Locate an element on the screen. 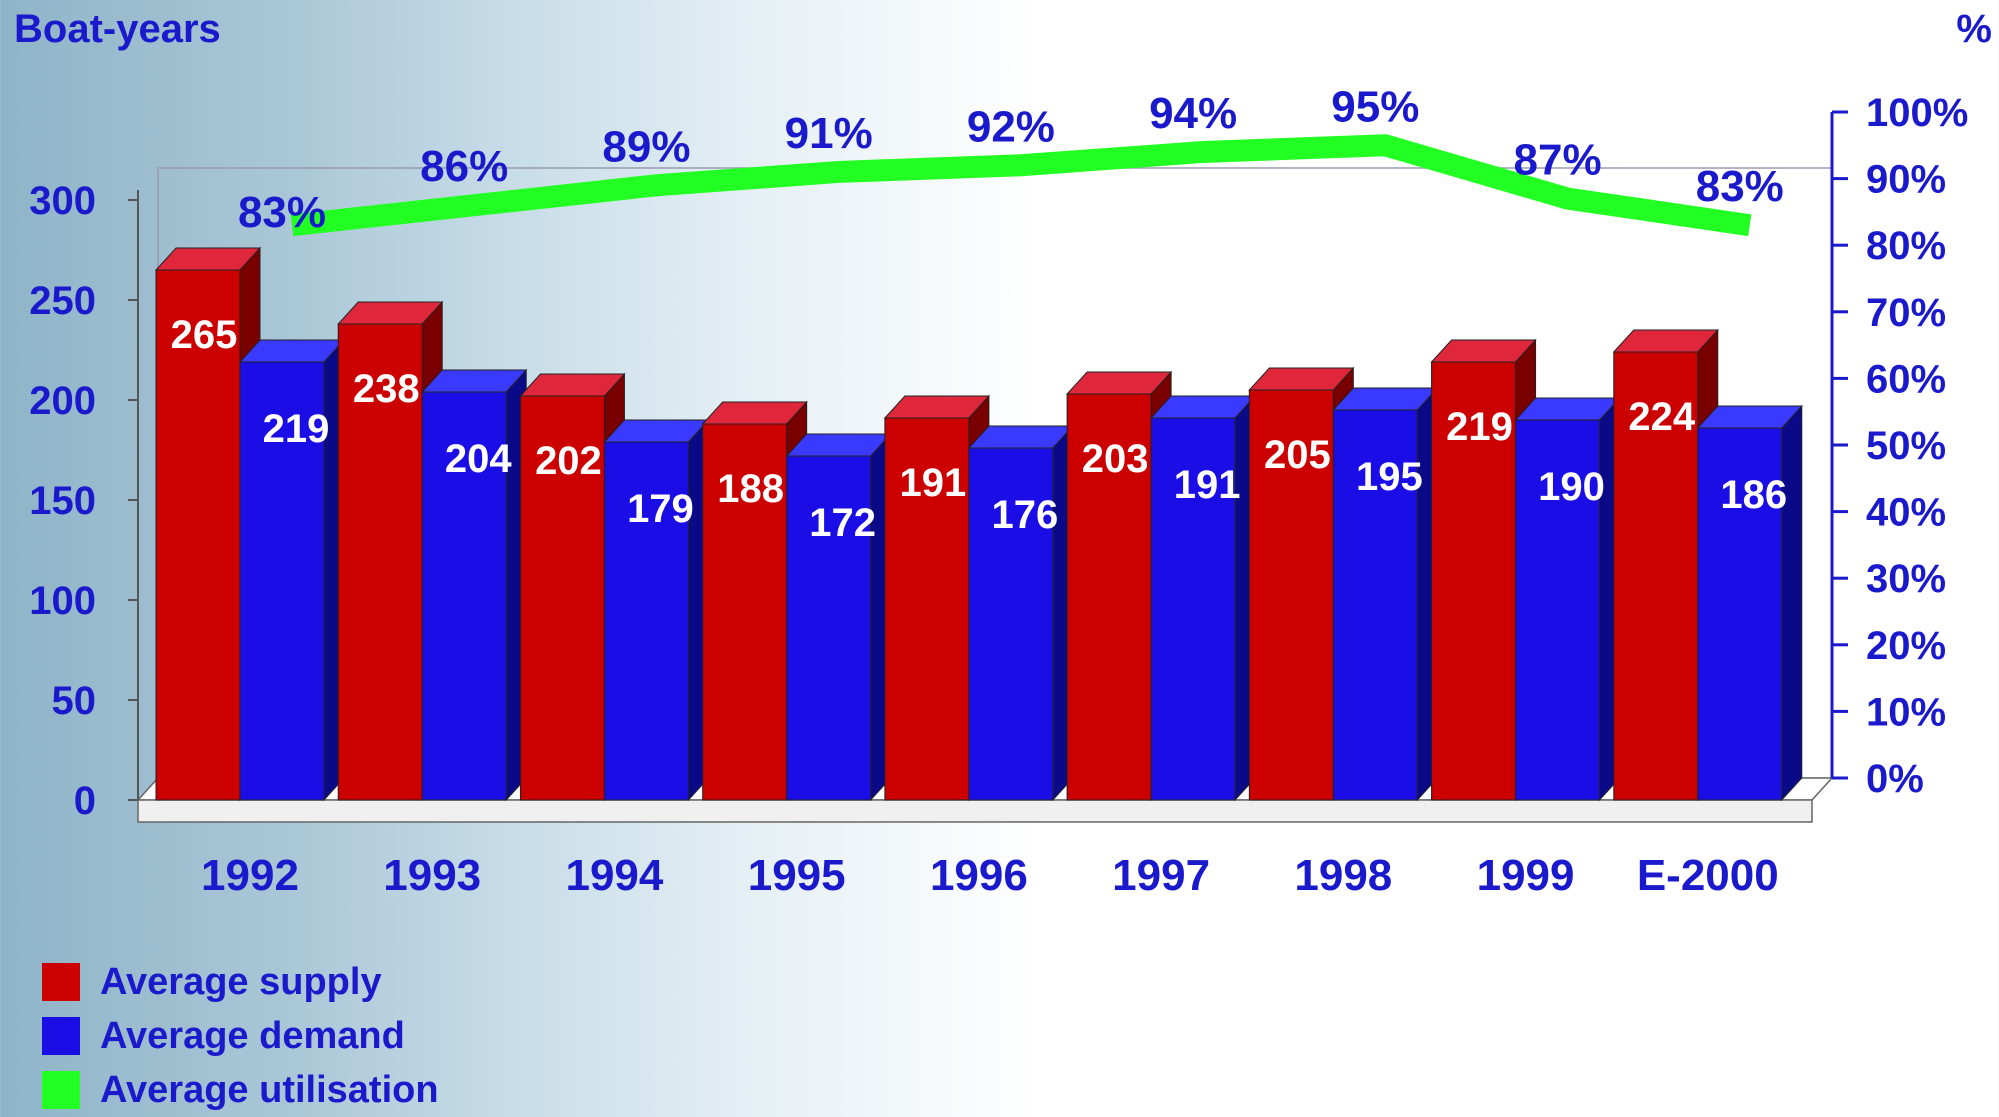 The width and height of the screenshot is (1999, 1117). legend-label-demand: Average demand is located at coordinates (252, 1035).